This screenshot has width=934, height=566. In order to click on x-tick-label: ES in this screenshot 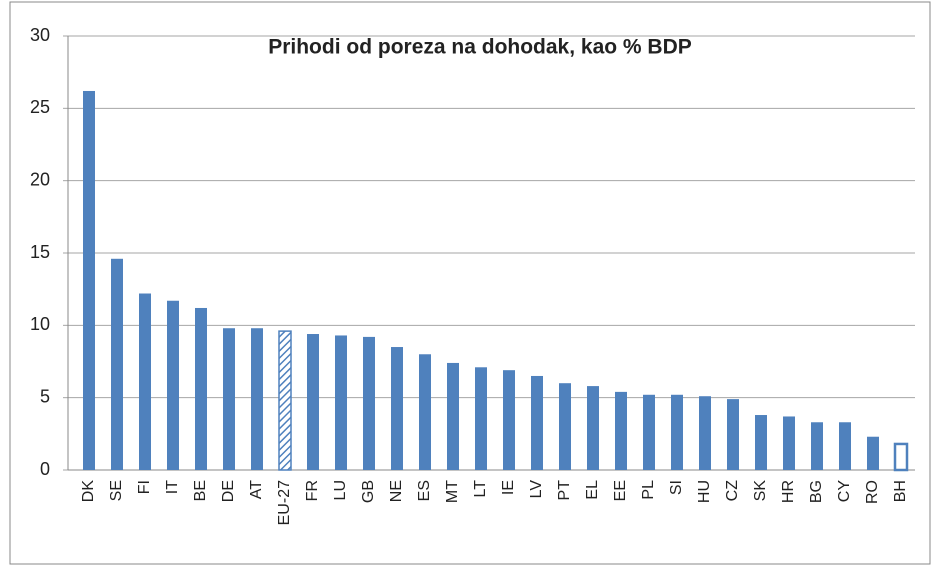, I will do `click(424, 490)`.